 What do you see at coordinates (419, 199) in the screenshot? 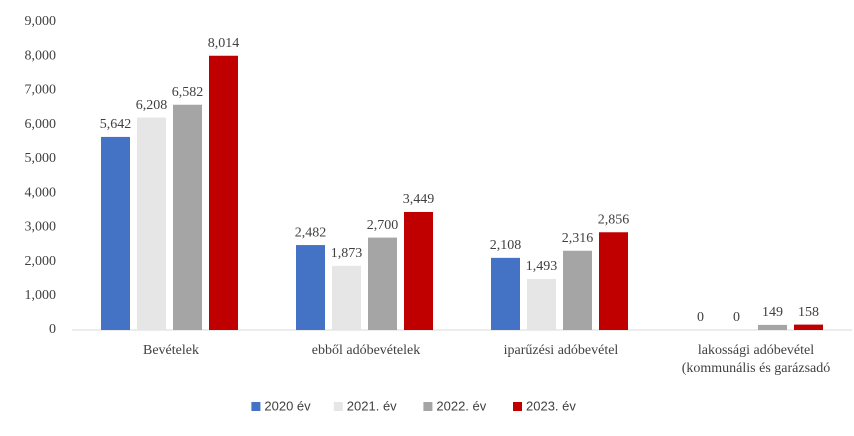
I see `data-label: 3,449` at bounding box center [419, 199].